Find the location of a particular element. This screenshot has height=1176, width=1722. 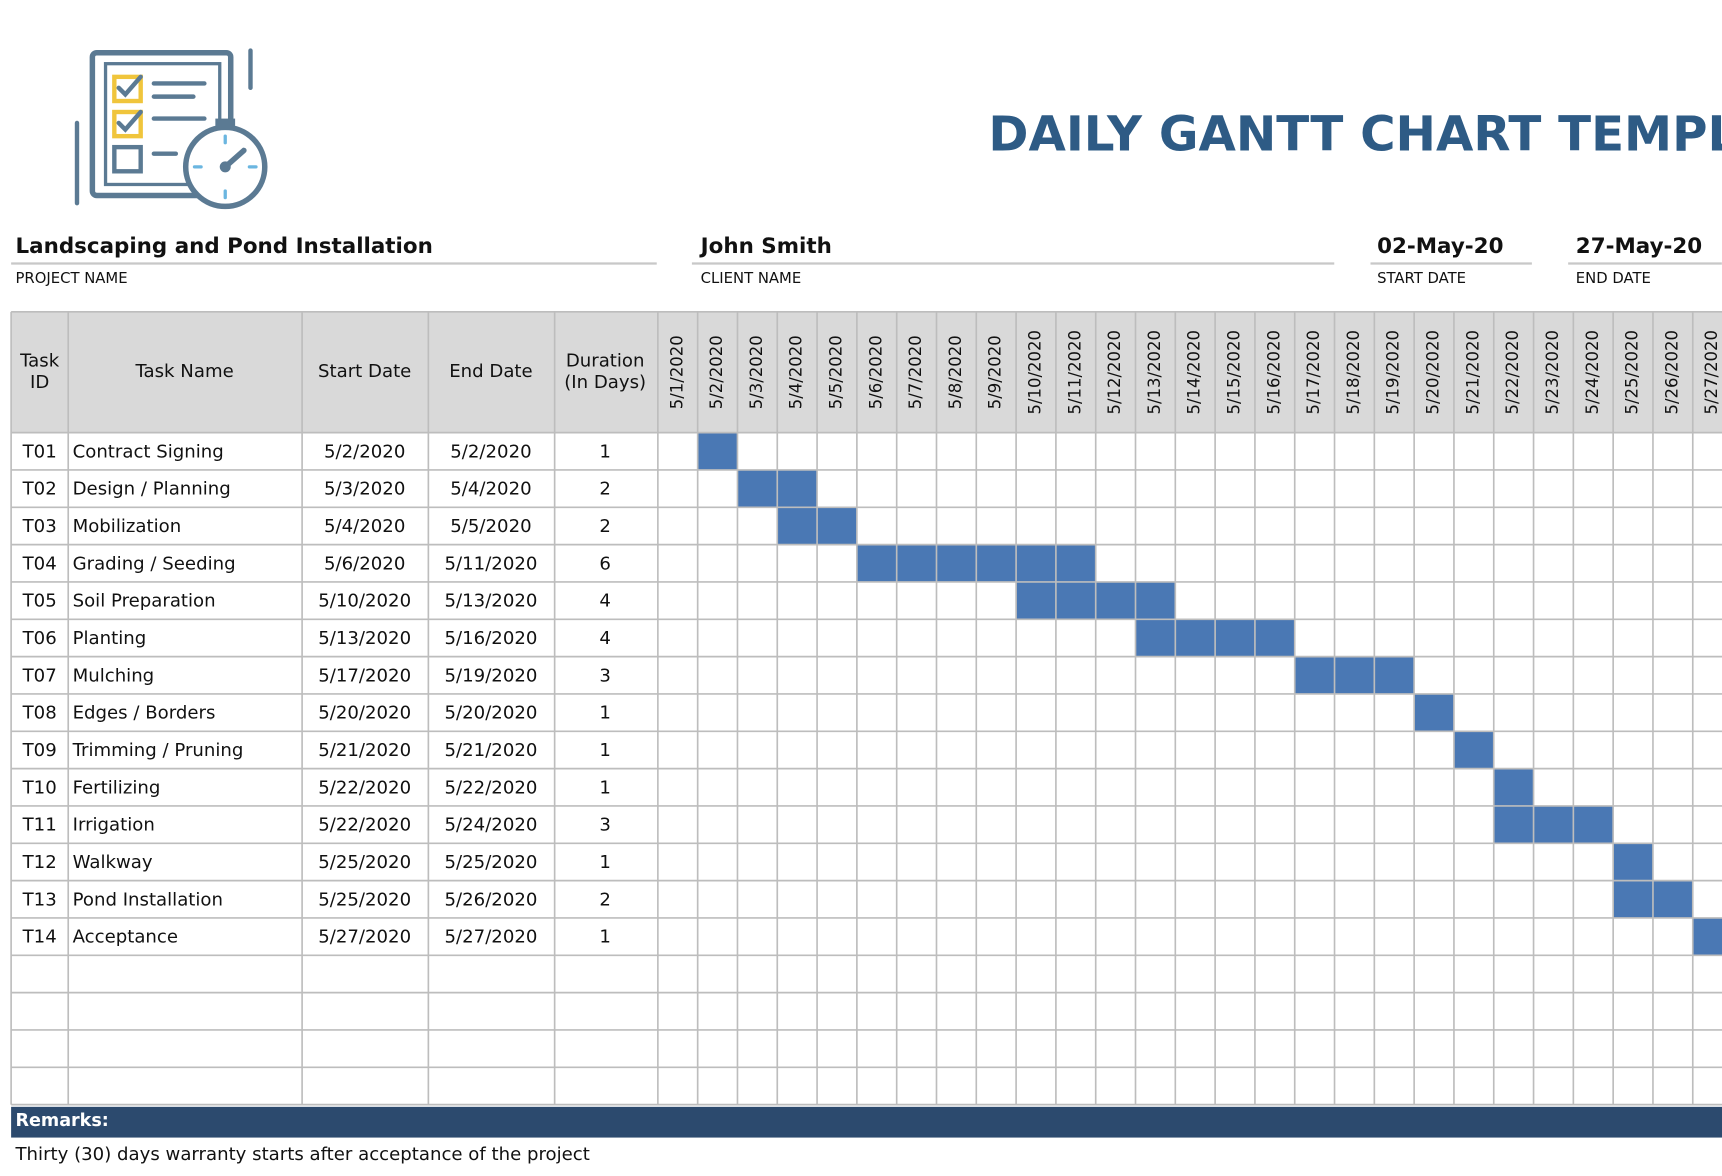

remarks-bar is located at coordinates (866, 1122).